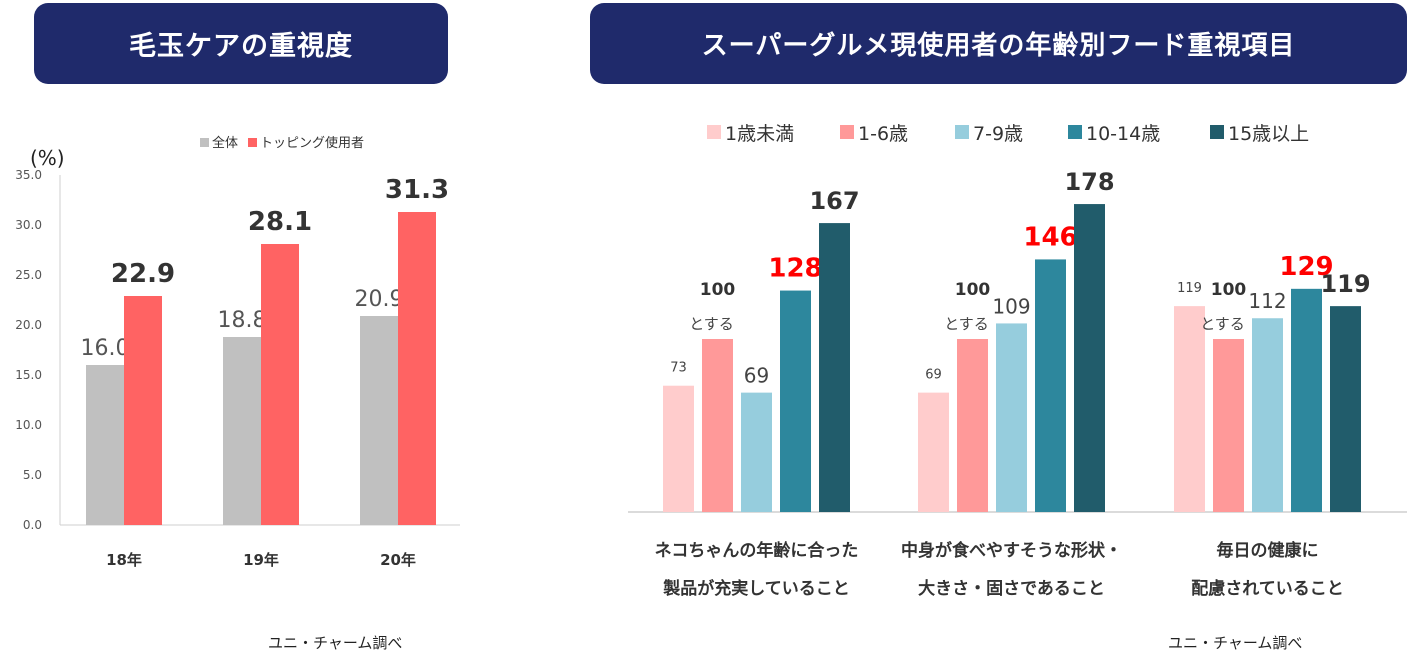  I want to click on bar-value-label: 22.9, so click(143, 274).